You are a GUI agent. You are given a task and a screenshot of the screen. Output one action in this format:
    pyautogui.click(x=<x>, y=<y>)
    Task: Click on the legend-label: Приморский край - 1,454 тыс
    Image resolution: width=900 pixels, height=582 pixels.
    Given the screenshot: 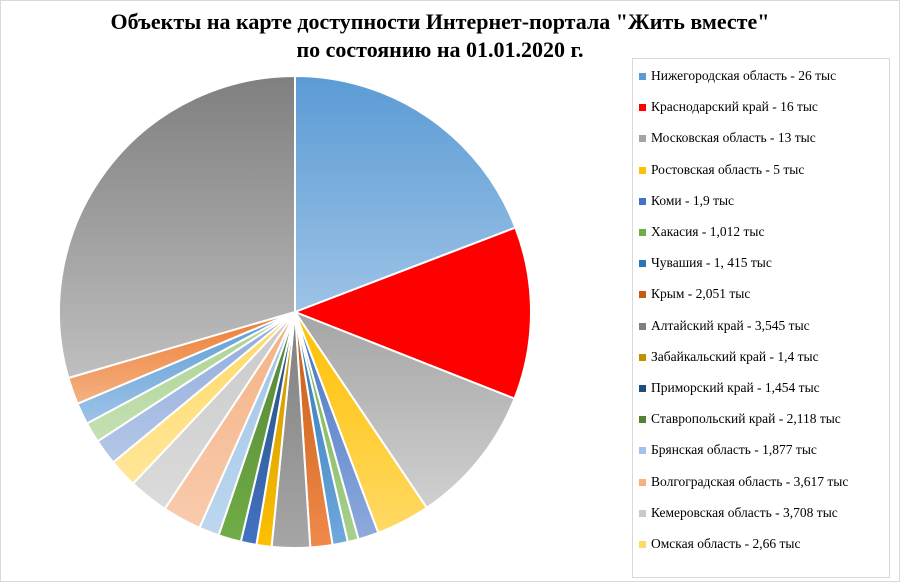 What is the action you would take?
    pyautogui.click(x=735, y=387)
    